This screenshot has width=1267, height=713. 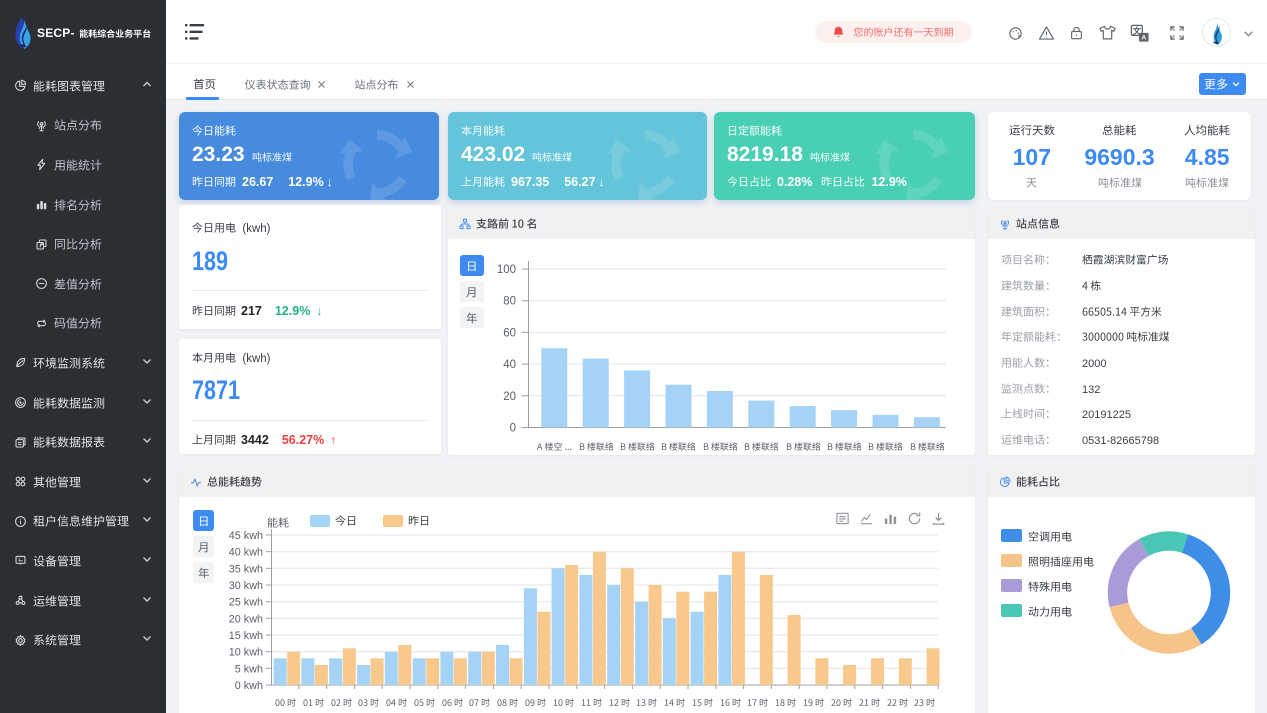 What do you see at coordinates (1143, 38) in the screenshot?
I see `svg-text: A` at bounding box center [1143, 38].